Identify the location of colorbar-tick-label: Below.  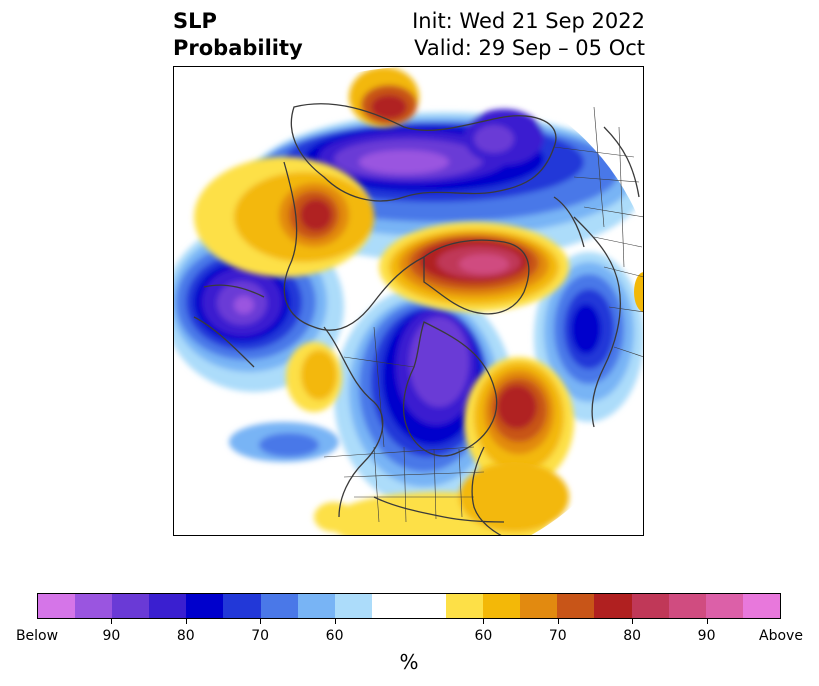
(37, 636).